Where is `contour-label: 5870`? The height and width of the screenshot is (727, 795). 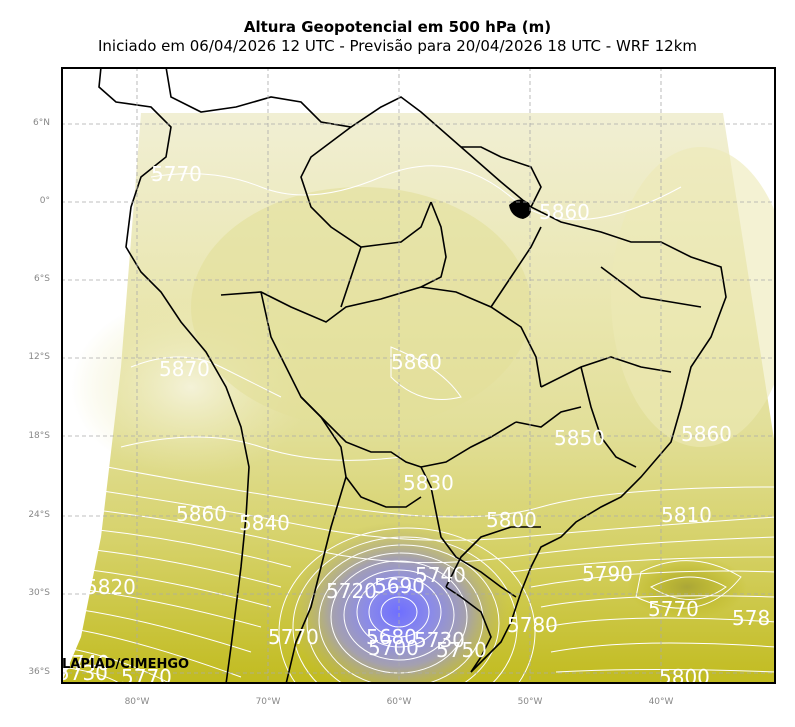
contour-label: 5870 is located at coordinates (184, 369).